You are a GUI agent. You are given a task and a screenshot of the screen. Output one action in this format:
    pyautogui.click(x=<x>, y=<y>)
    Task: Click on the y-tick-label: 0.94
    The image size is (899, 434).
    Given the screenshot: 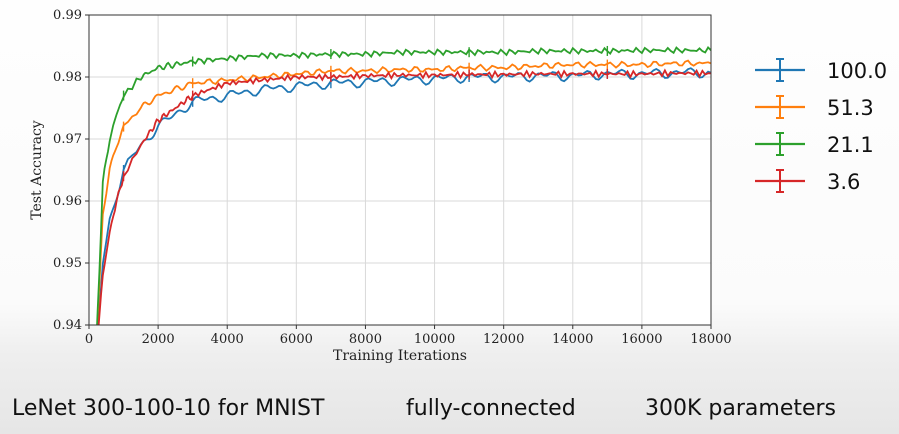 What is the action you would take?
    pyautogui.click(x=67, y=325)
    